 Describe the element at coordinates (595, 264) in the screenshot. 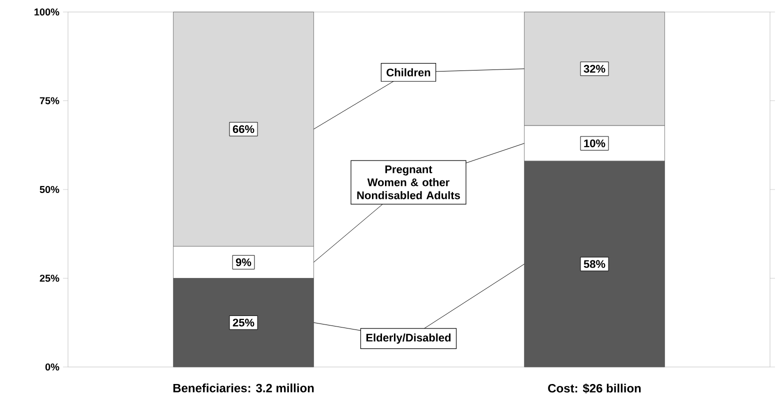

I see `data-label: 58%` at that location.